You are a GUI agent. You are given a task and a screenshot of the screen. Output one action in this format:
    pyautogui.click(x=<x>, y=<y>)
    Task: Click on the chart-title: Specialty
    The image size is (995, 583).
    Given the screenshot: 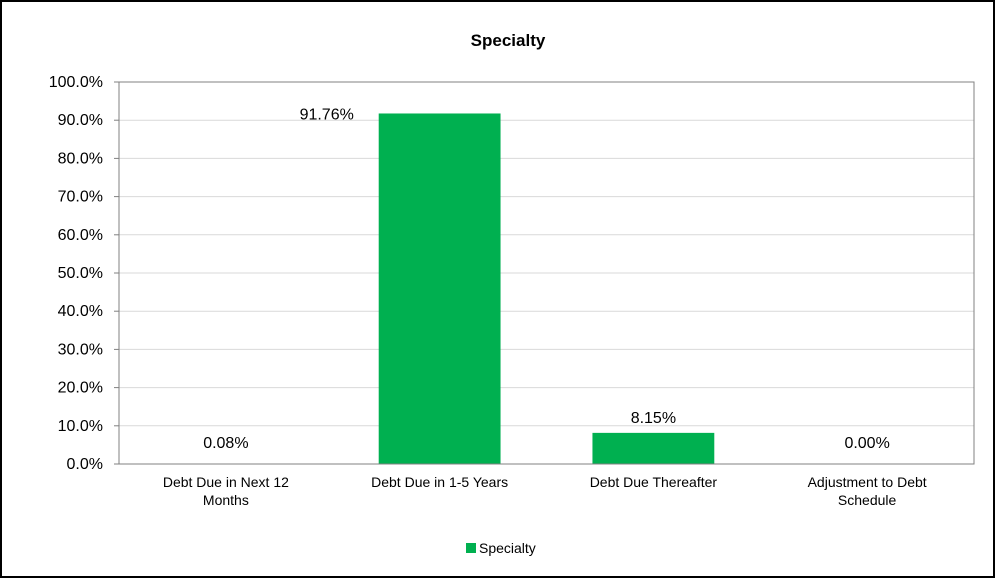 What is the action you would take?
    pyautogui.click(x=508, y=40)
    